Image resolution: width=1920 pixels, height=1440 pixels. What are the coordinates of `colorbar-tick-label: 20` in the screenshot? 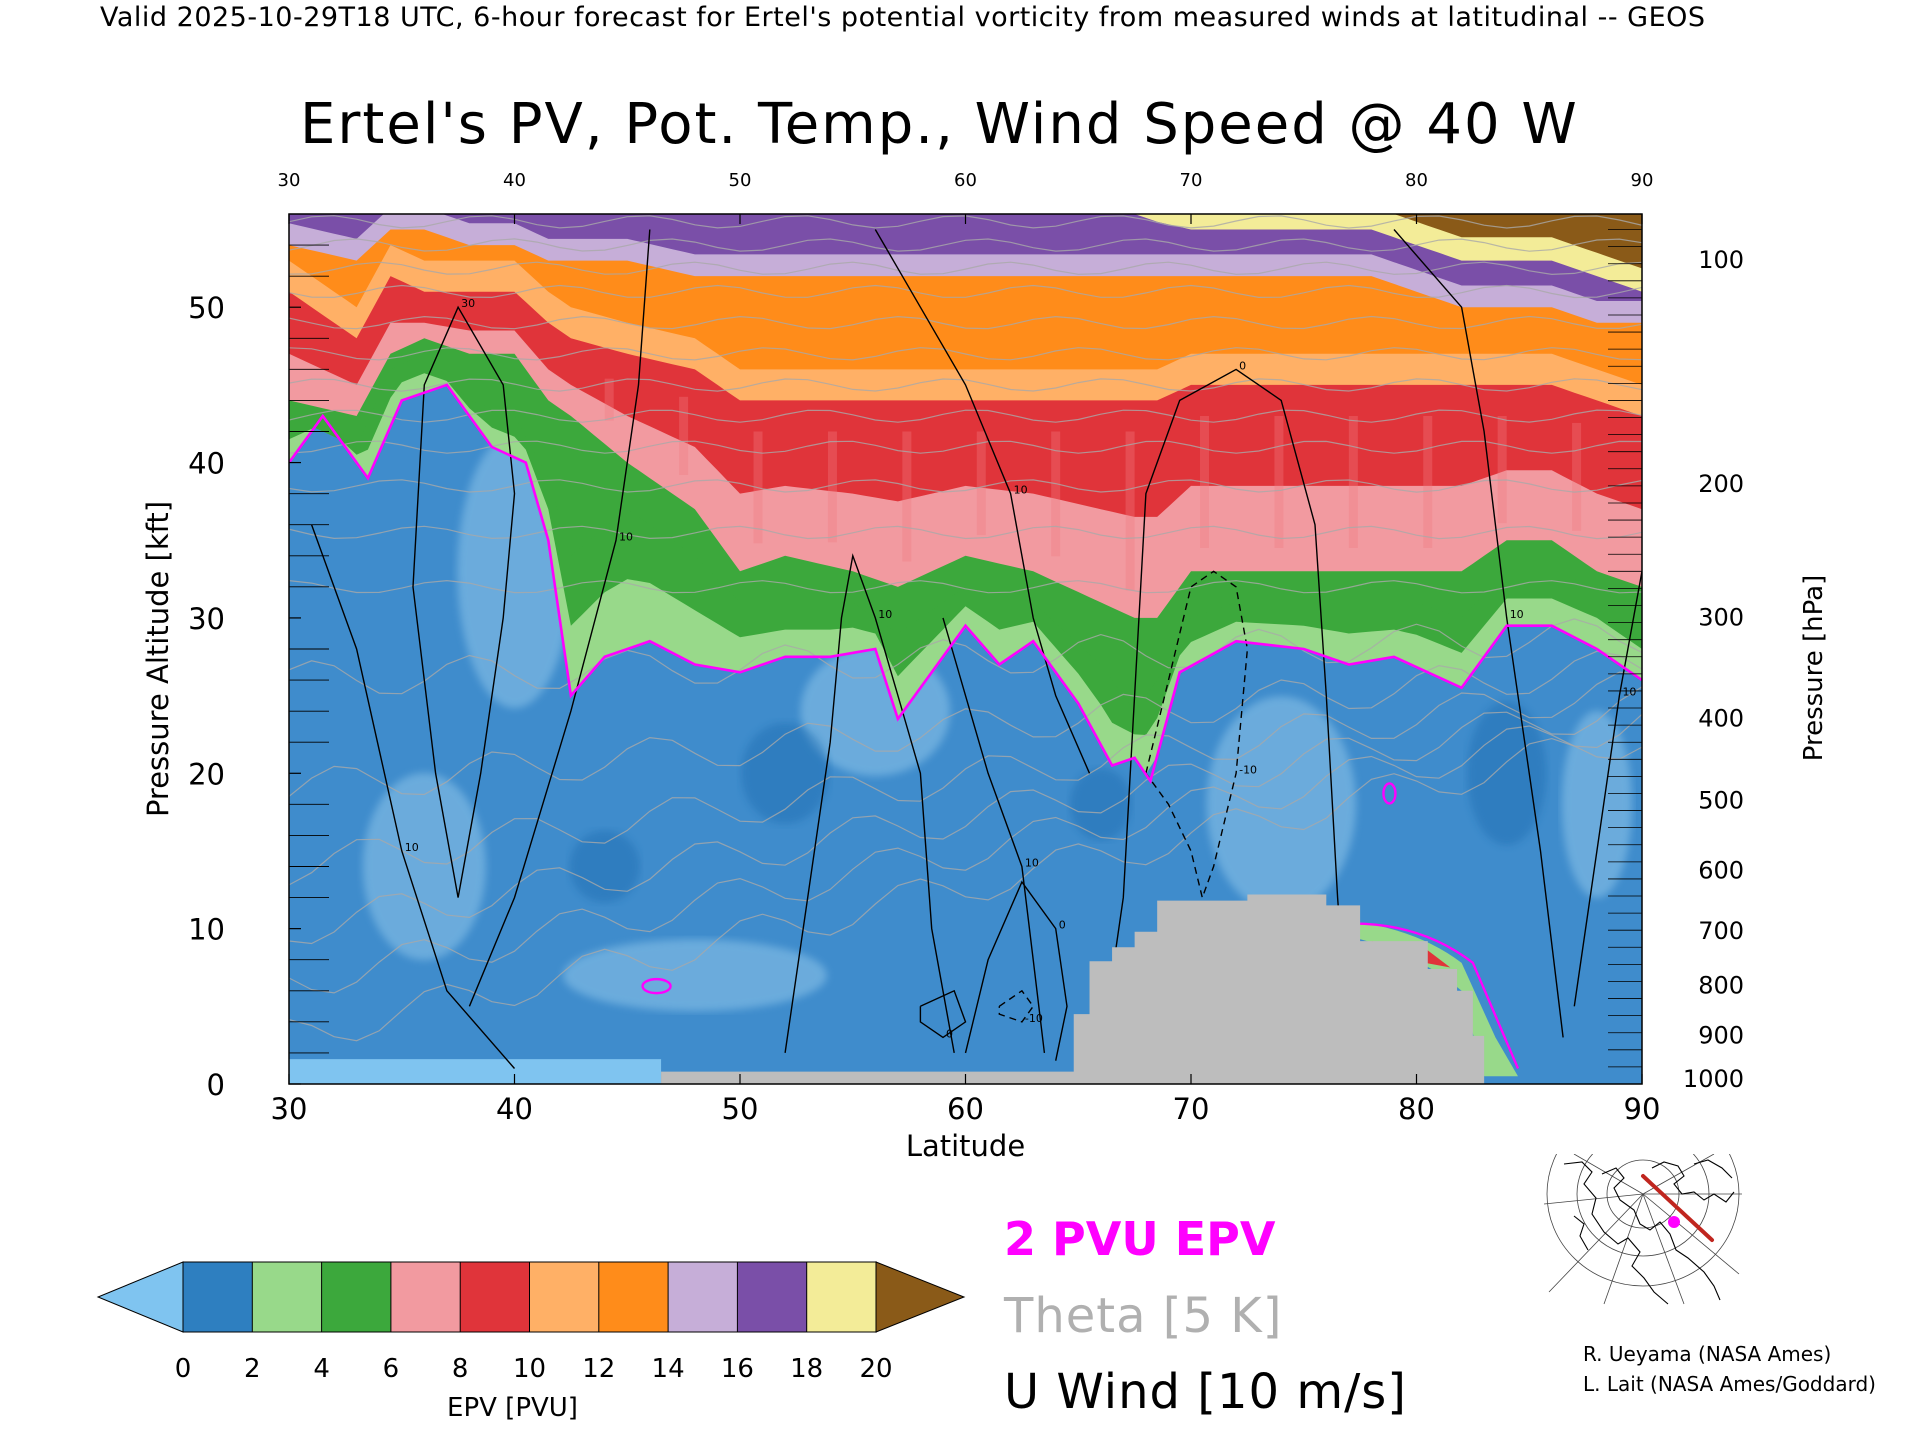 It's located at (875, 1369).